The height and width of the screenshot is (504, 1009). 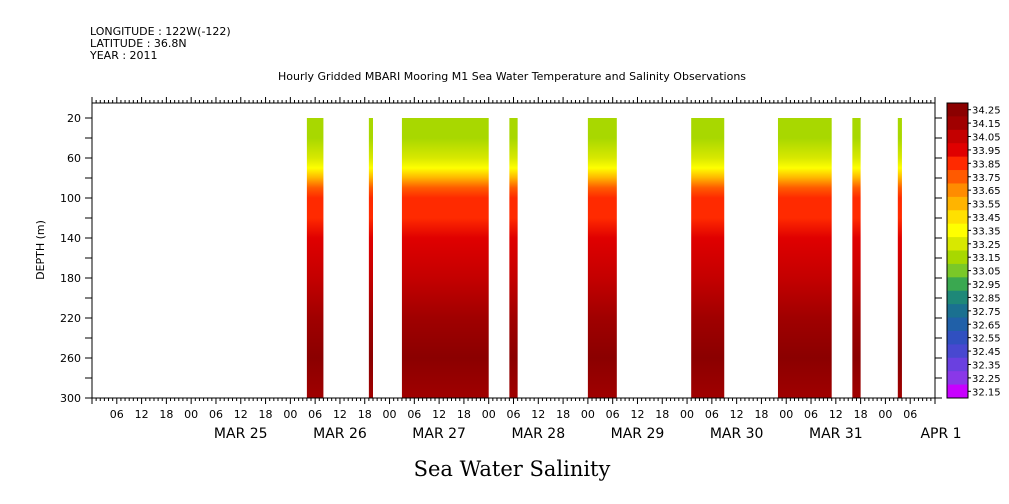 I want to click on bottom-title: Sea Water Salinity, so click(x=512, y=469).